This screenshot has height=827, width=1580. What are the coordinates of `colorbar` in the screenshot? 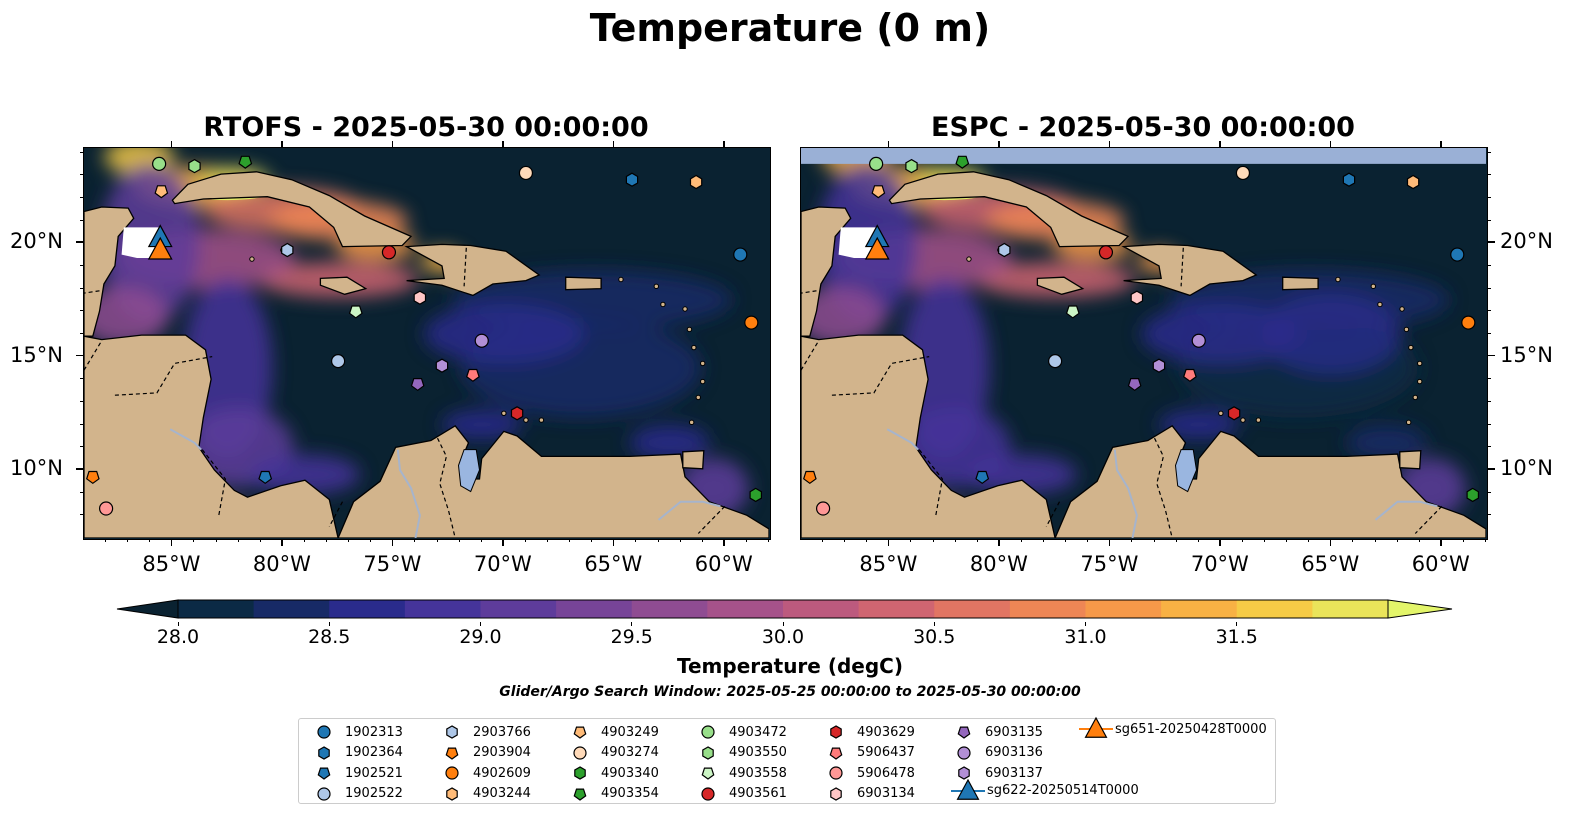 It's located at (784, 609).